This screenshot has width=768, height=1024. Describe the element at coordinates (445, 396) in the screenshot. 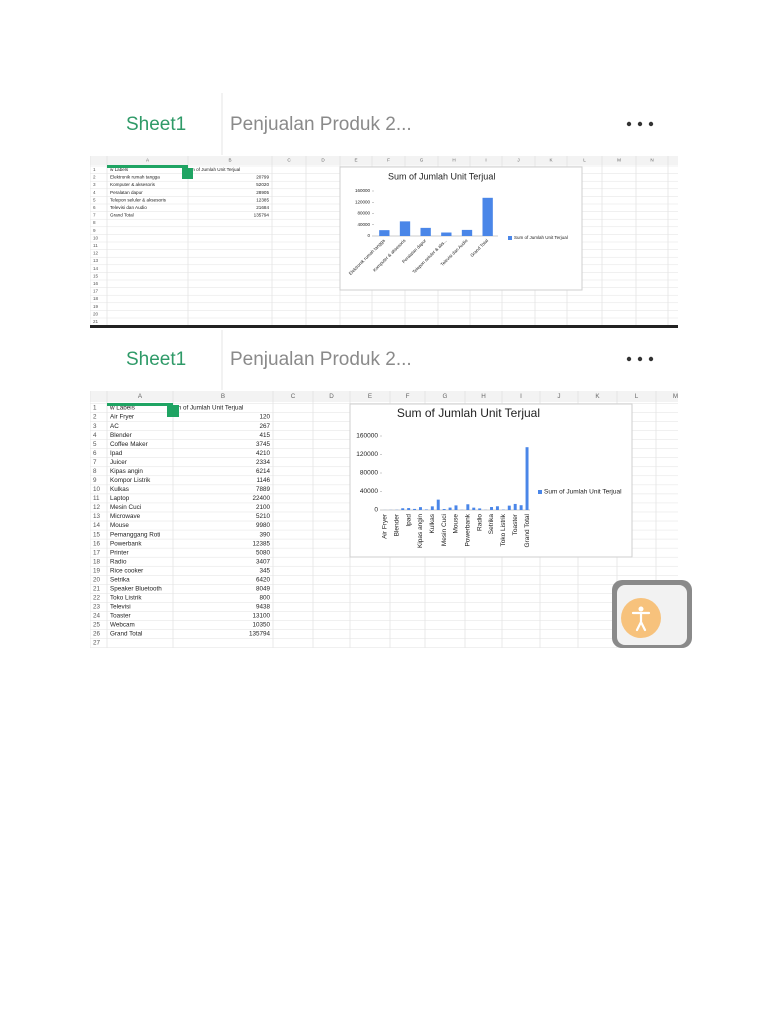

I see `column-header: G` at that location.